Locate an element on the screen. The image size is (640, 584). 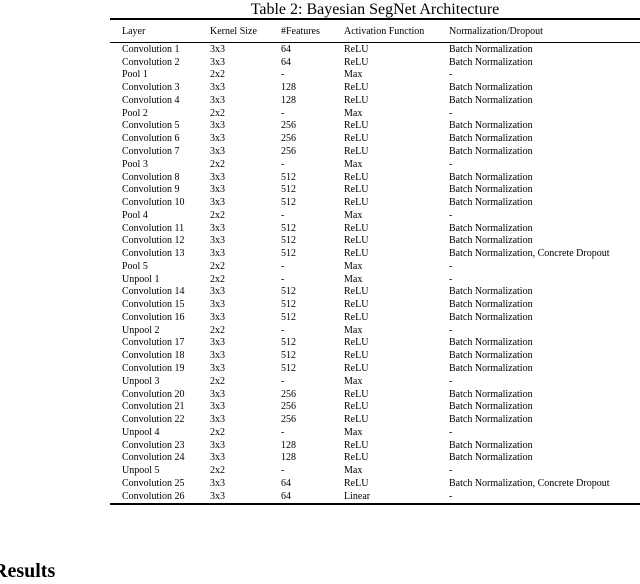
table-row: Unpool 4 2x2 - Max - is located at coordinates (375, 432).